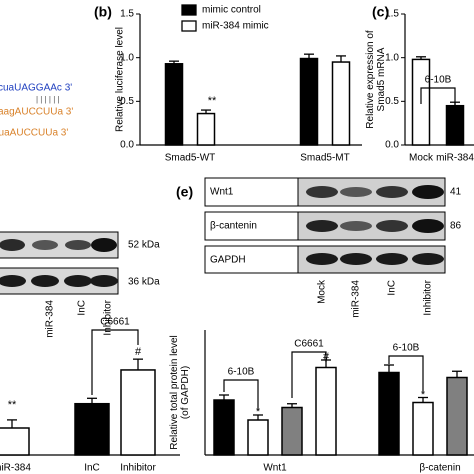 Image resolution: width=474 pixels, height=474 pixels. What do you see at coordinates (322, 291) in the screenshot?
I see `lane-label: Mock` at bounding box center [322, 291].